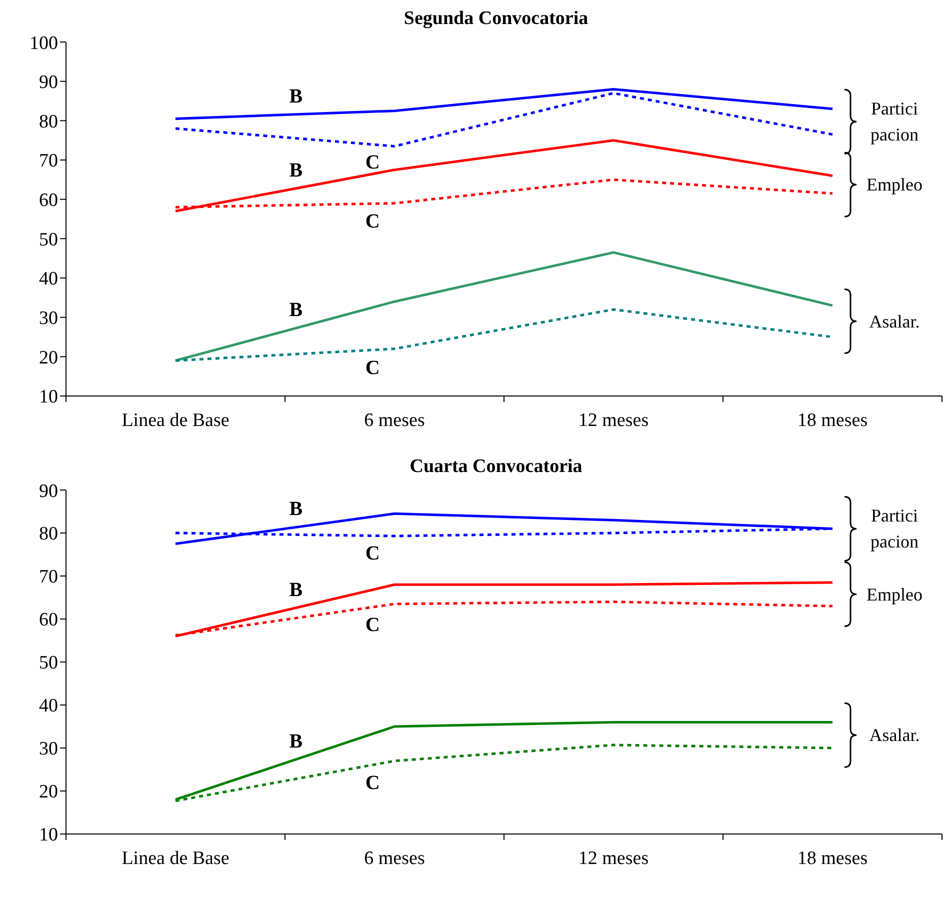  What do you see at coordinates (496, 467) in the screenshot?
I see `chart-title: Cuarta Convocatoria` at bounding box center [496, 467].